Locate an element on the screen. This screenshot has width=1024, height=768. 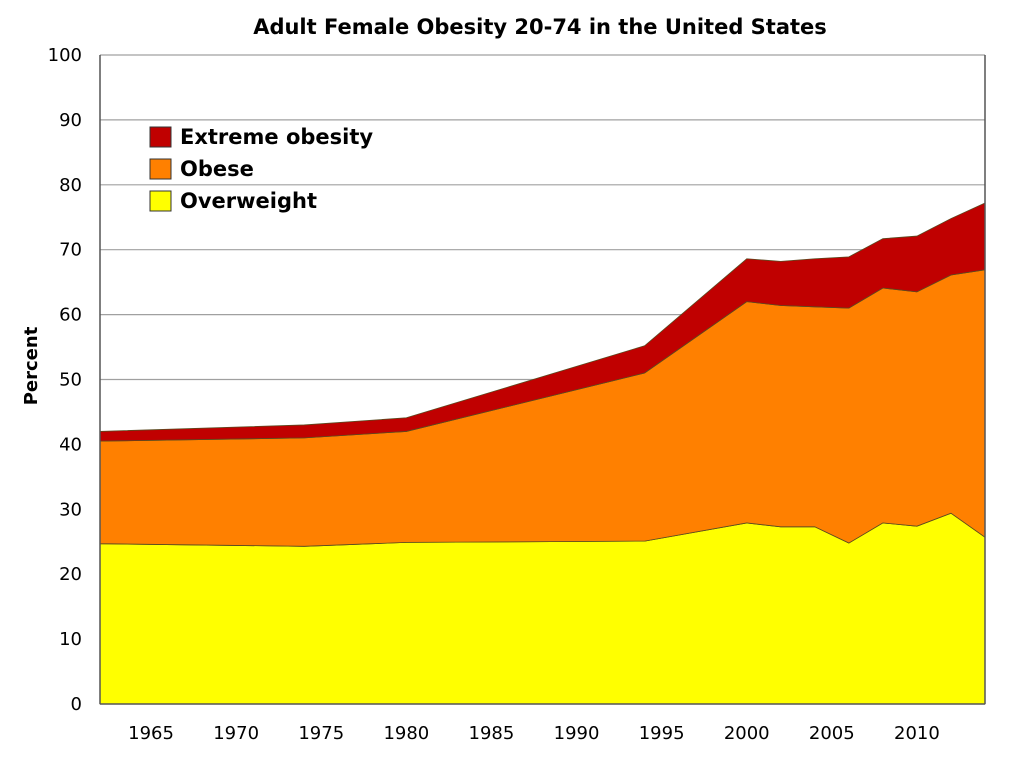
x-tick-label: 1990 is located at coordinates (577, 733).